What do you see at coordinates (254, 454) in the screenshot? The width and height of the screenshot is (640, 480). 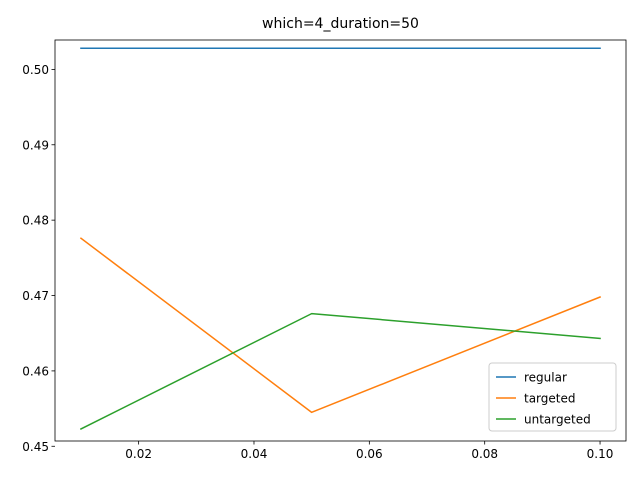 I see `x-tick-label: 0.04` at bounding box center [254, 454].